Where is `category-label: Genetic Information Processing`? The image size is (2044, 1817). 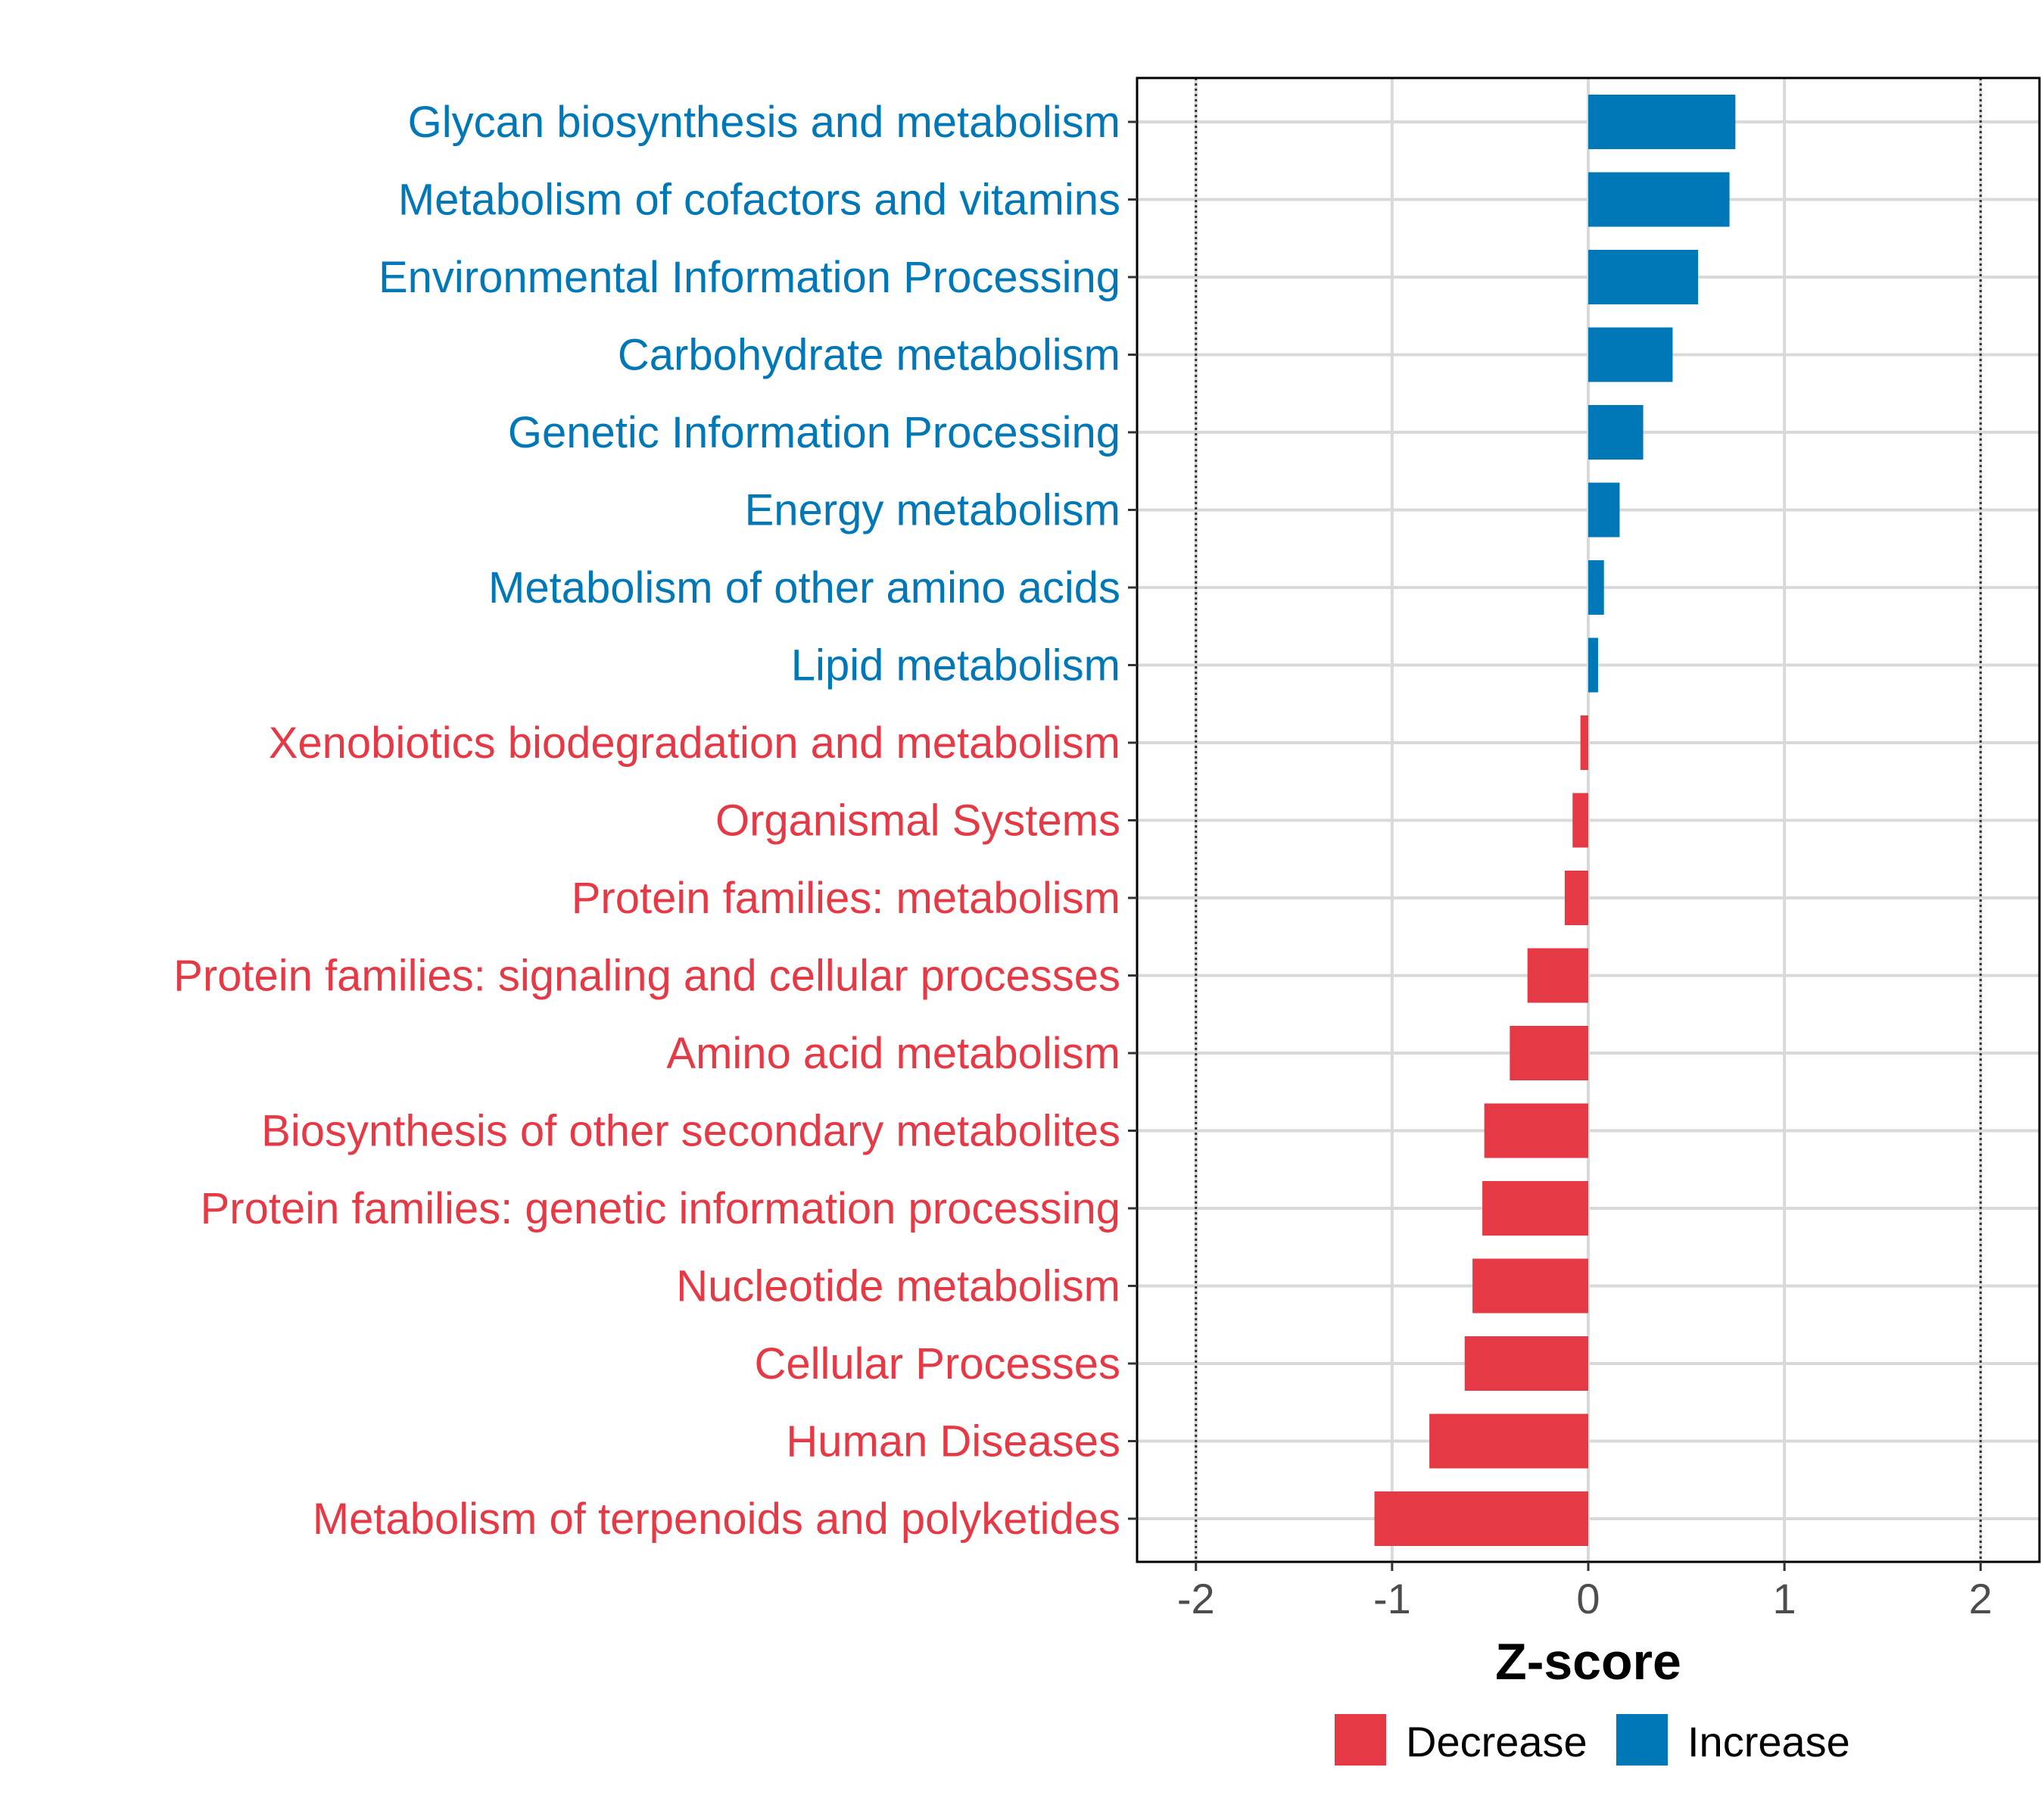
category-label: Genetic Information Processing is located at coordinates (814, 432).